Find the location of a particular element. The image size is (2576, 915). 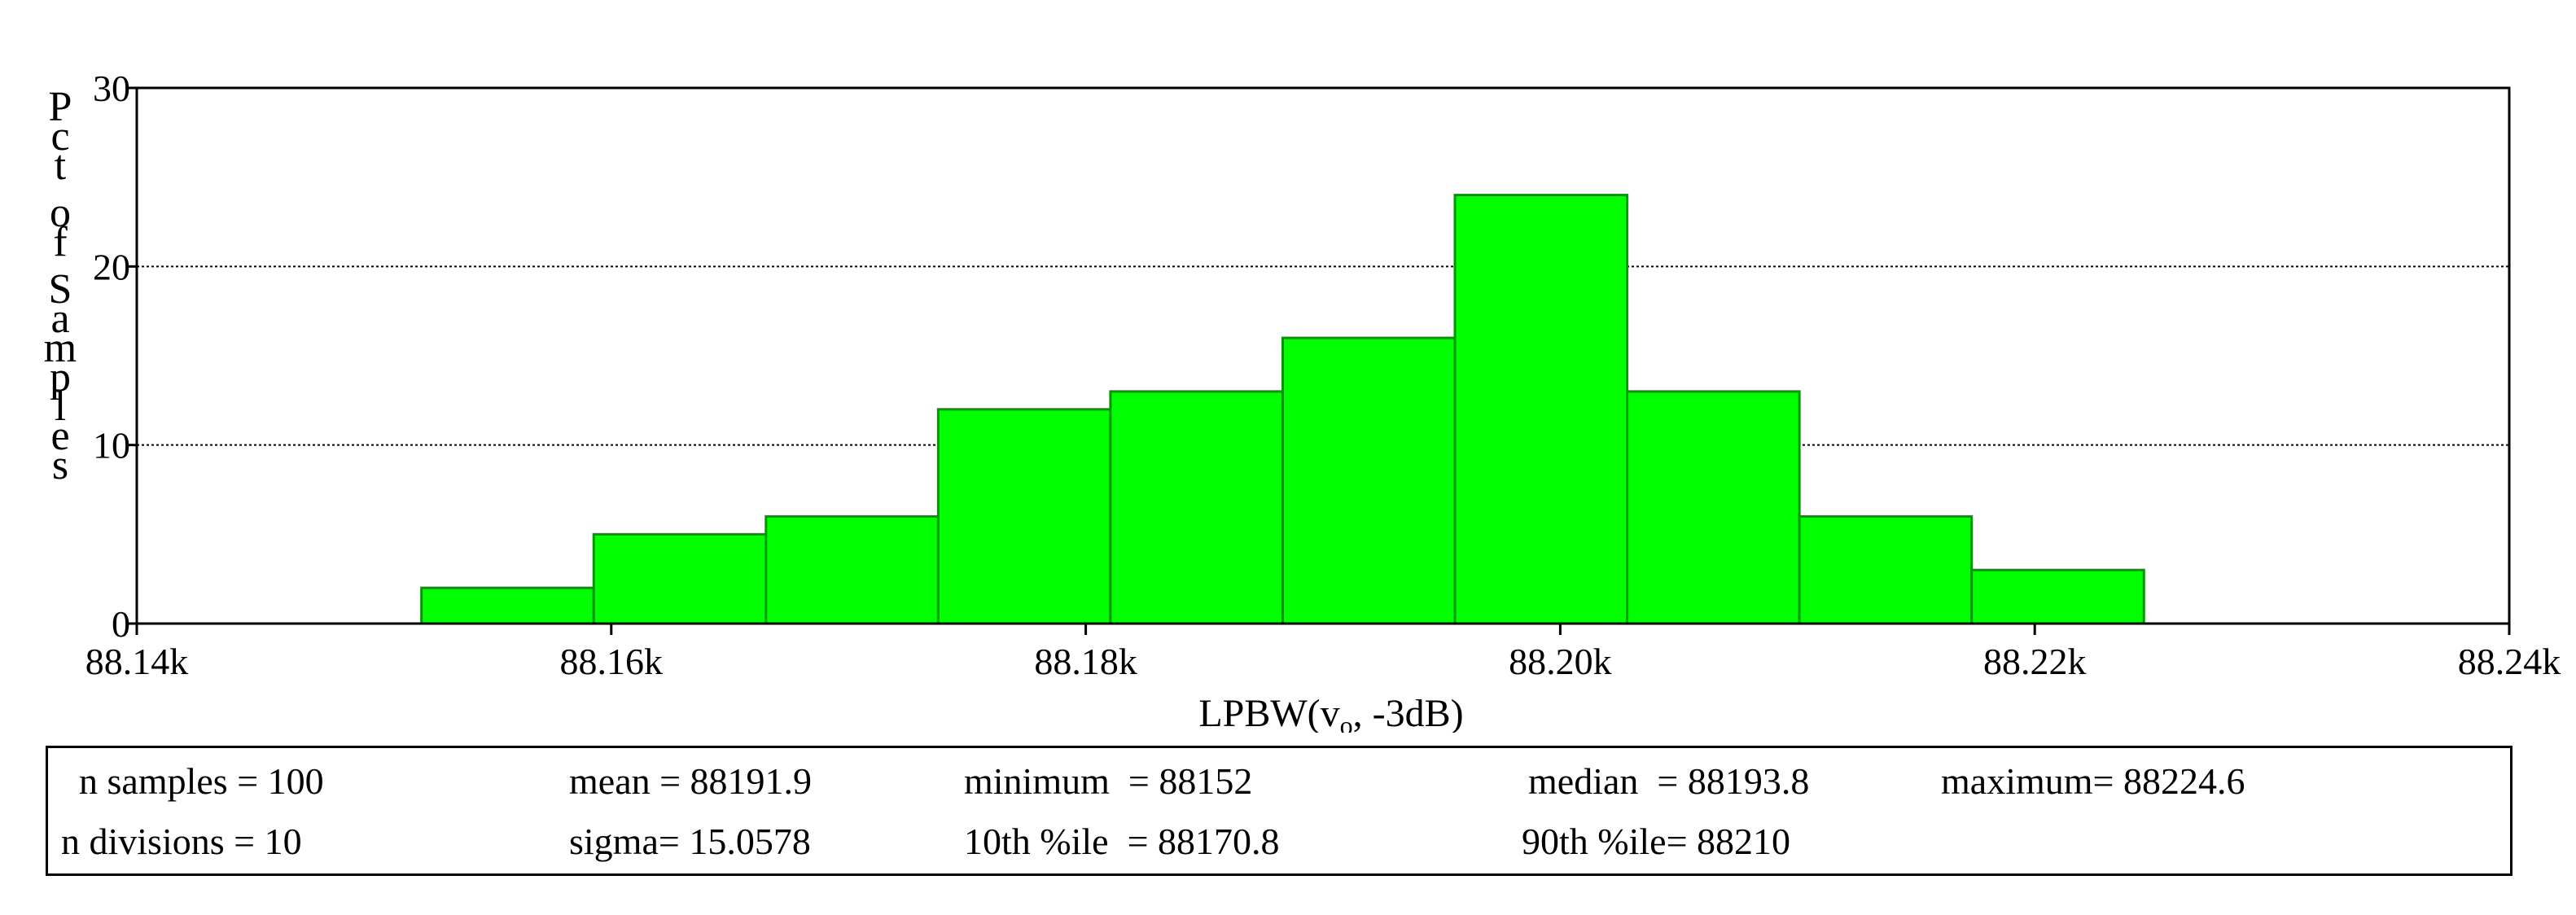

y-label-char: o is located at coordinates (60, 213).